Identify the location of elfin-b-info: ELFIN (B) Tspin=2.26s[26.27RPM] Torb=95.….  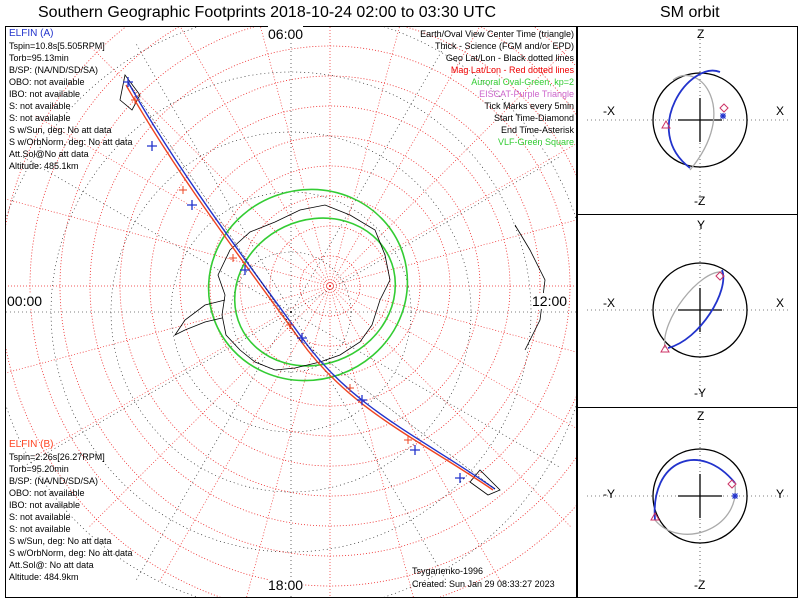
(84, 511).